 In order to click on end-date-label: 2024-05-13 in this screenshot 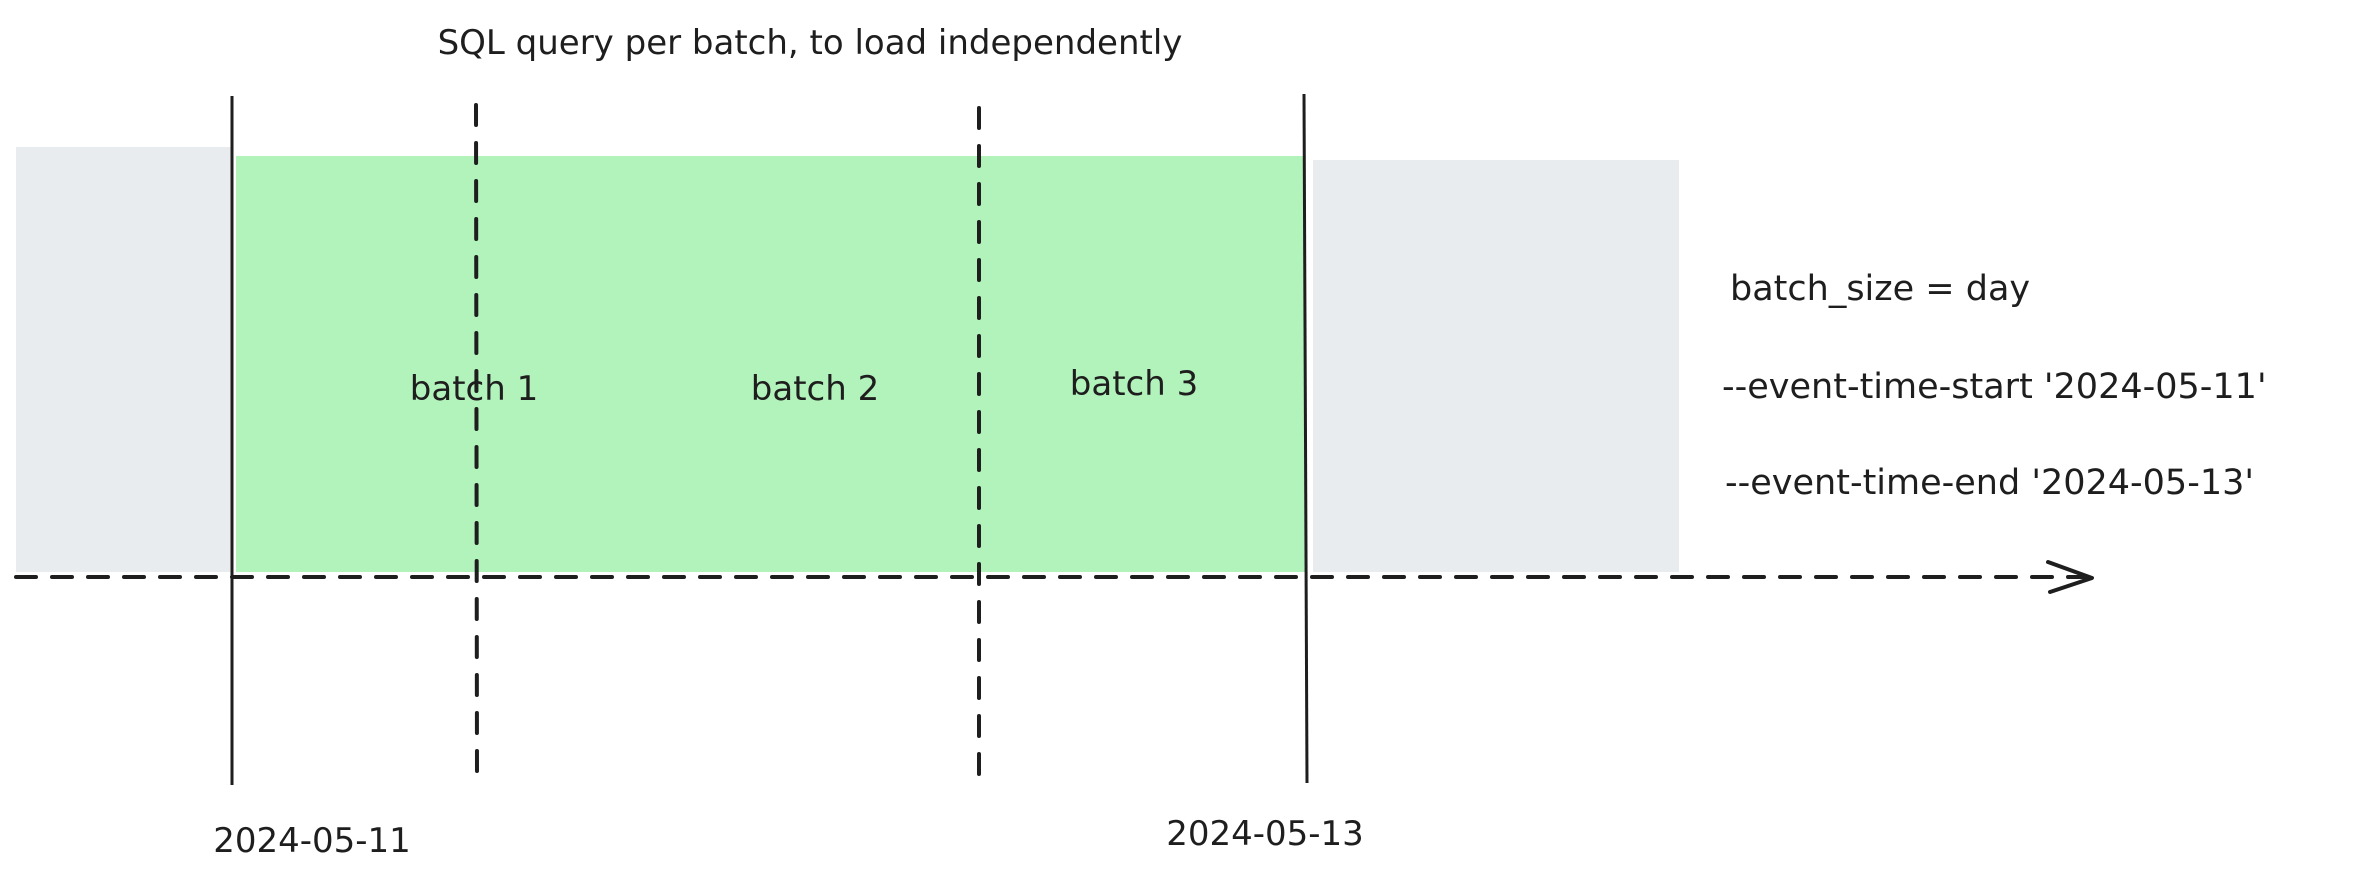, I will do `click(1265, 834)`.